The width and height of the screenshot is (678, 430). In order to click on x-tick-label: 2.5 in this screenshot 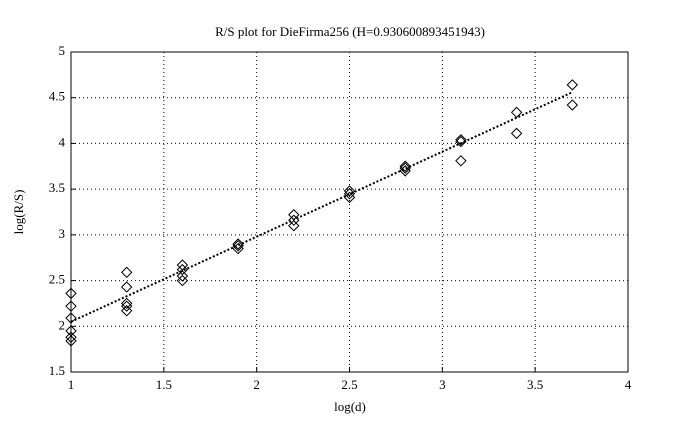, I will do `click(349, 384)`.